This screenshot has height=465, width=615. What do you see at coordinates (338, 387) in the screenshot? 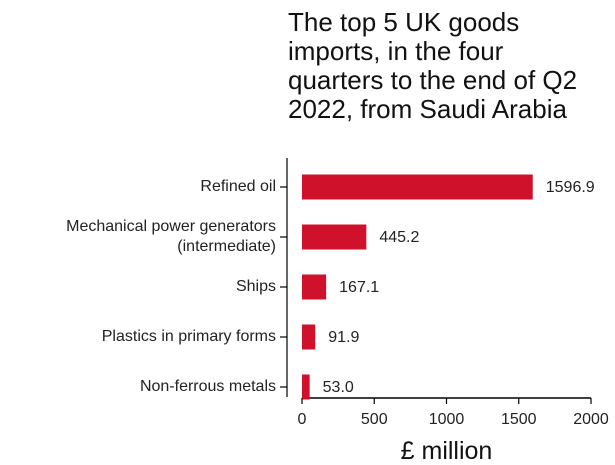
I see `value-label: 53.0` at bounding box center [338, 387].